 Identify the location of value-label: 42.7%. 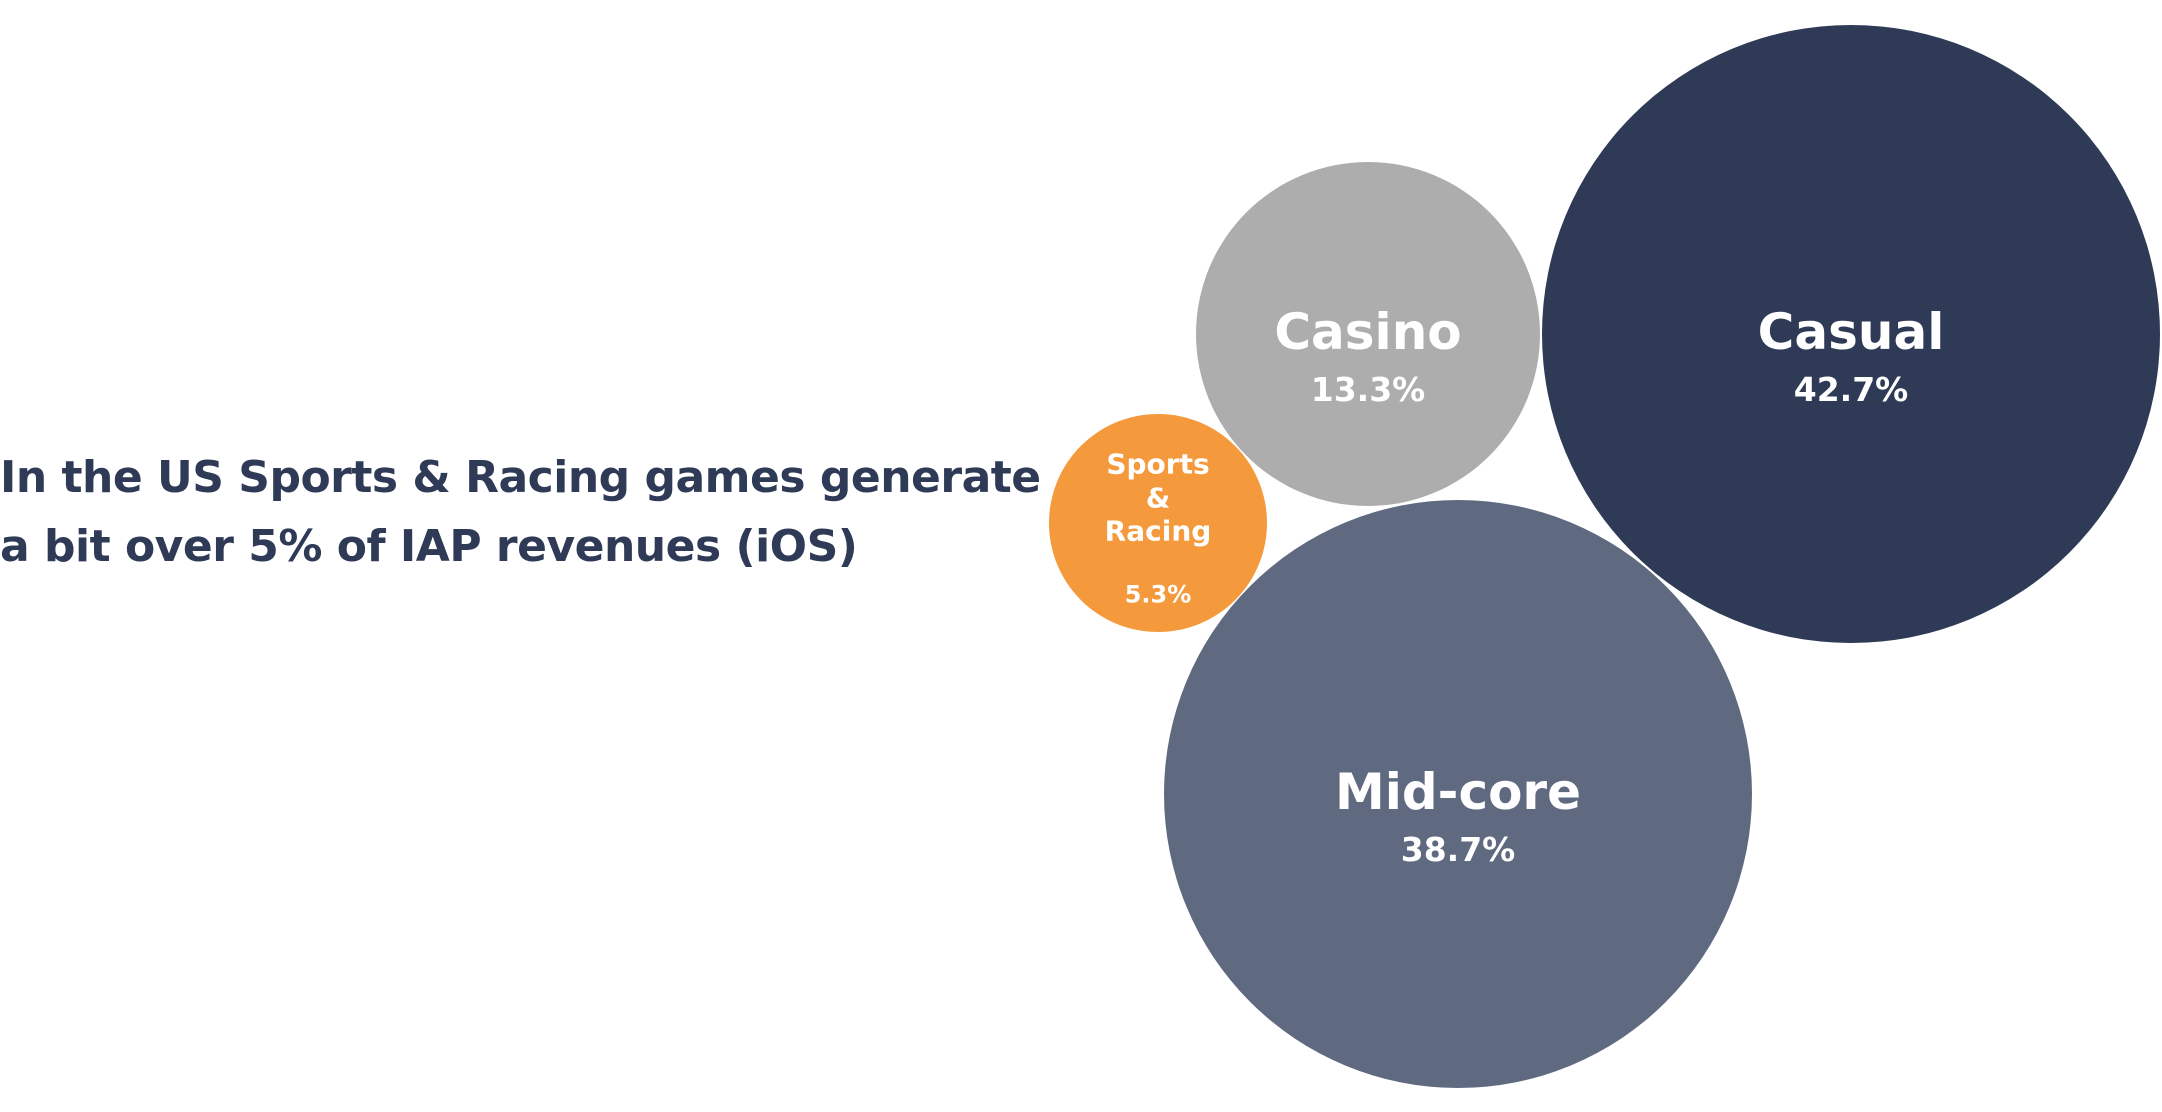
(1851, 390).